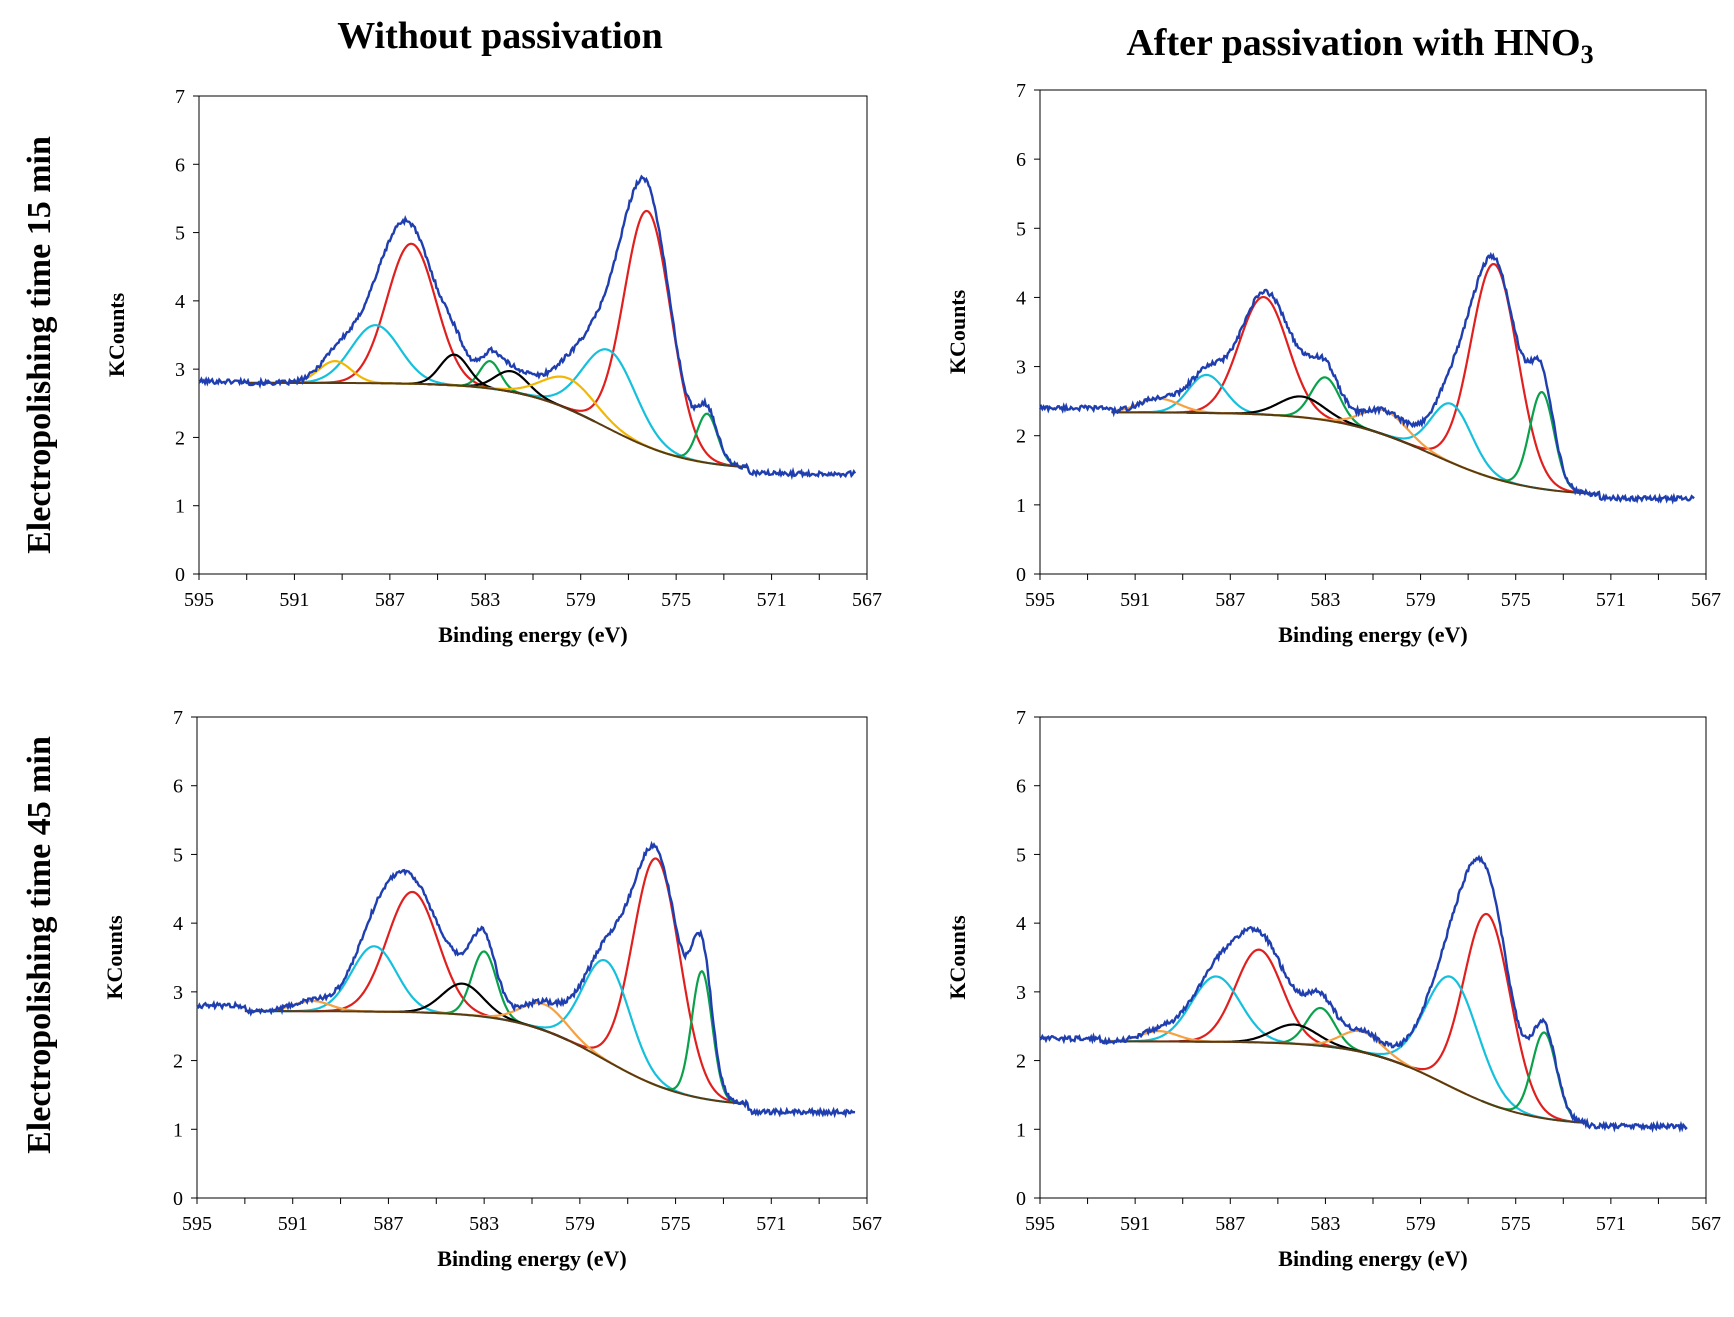  What do you see at coordinates (500, 36) in the screenshot?
I see `column-title-without-passivation: Without passivation` at bounding box center [500, 36].